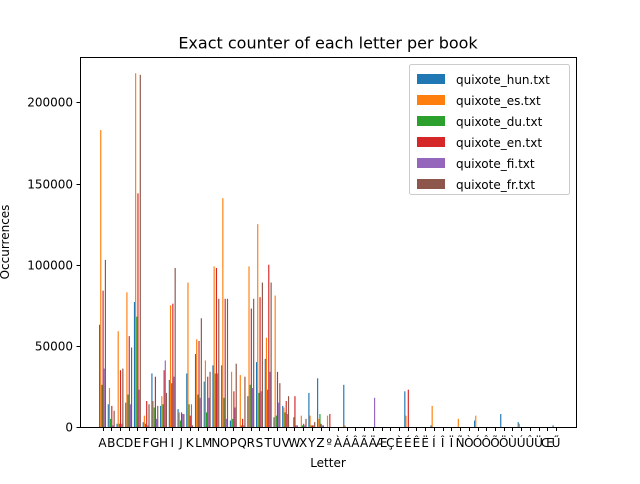  I want to click on x-tick-label: Y, so click(311, 443).